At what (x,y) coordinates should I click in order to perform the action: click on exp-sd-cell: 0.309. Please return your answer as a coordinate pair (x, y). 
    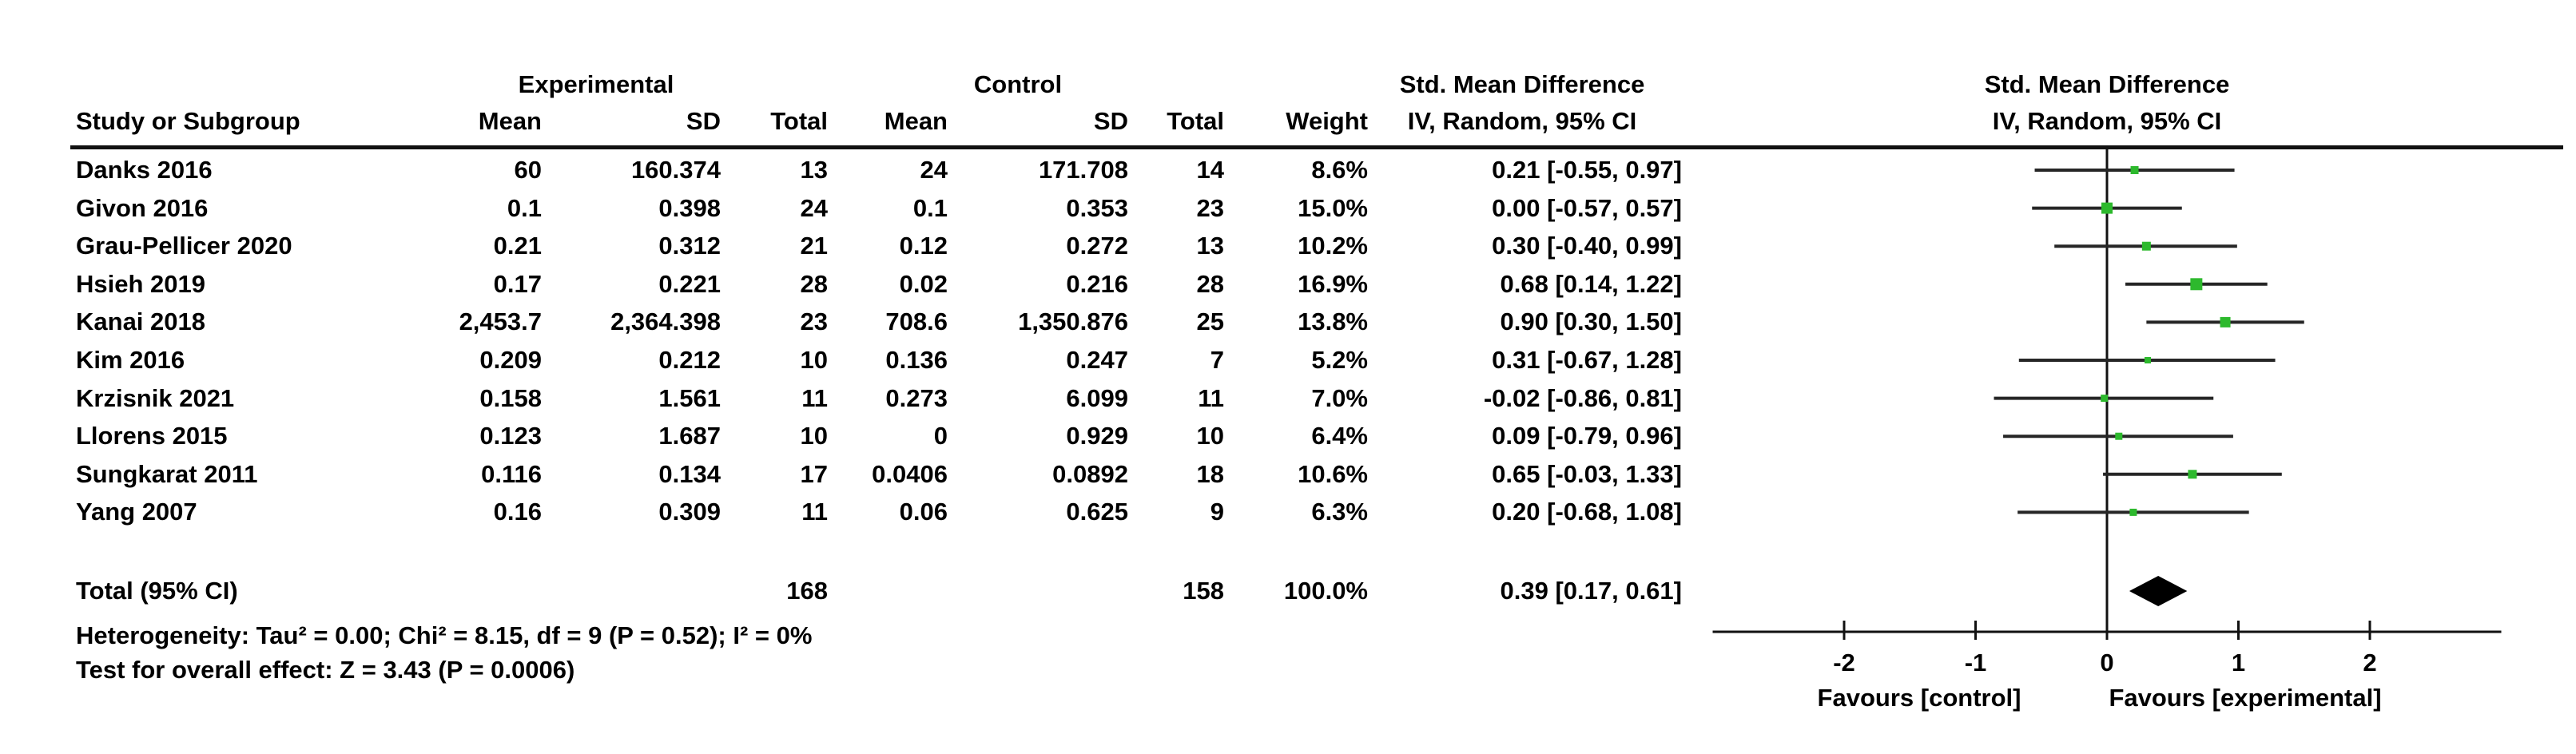
    Looking at the image, I should click on (689, 512).